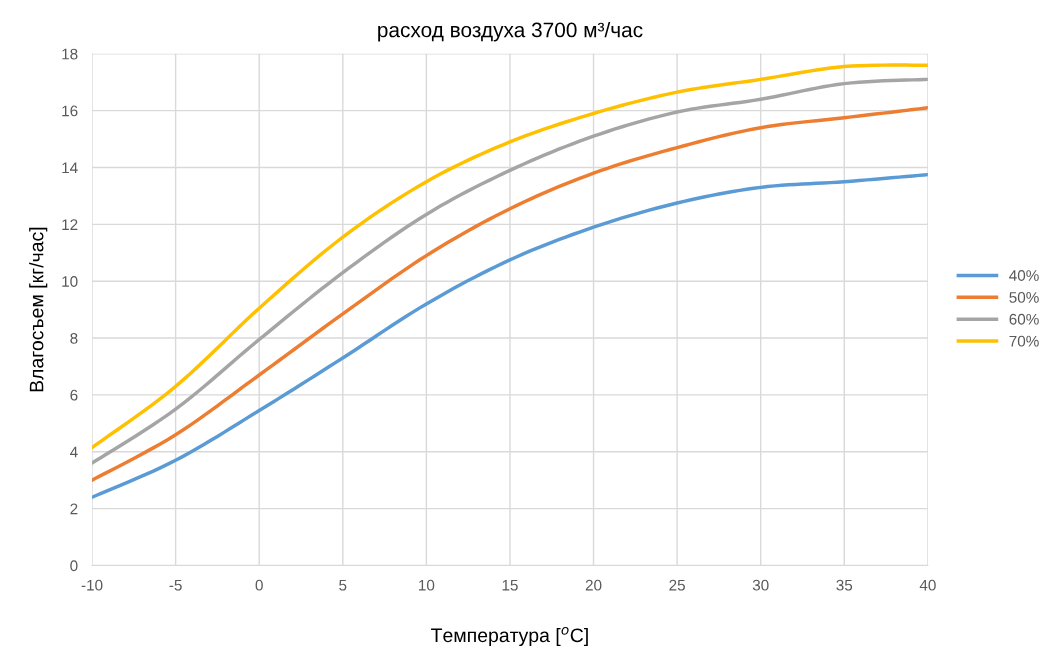  Describe the element at coordinates (70, 168) in the screenshot. I see `y-tick-label: 14` at that location.